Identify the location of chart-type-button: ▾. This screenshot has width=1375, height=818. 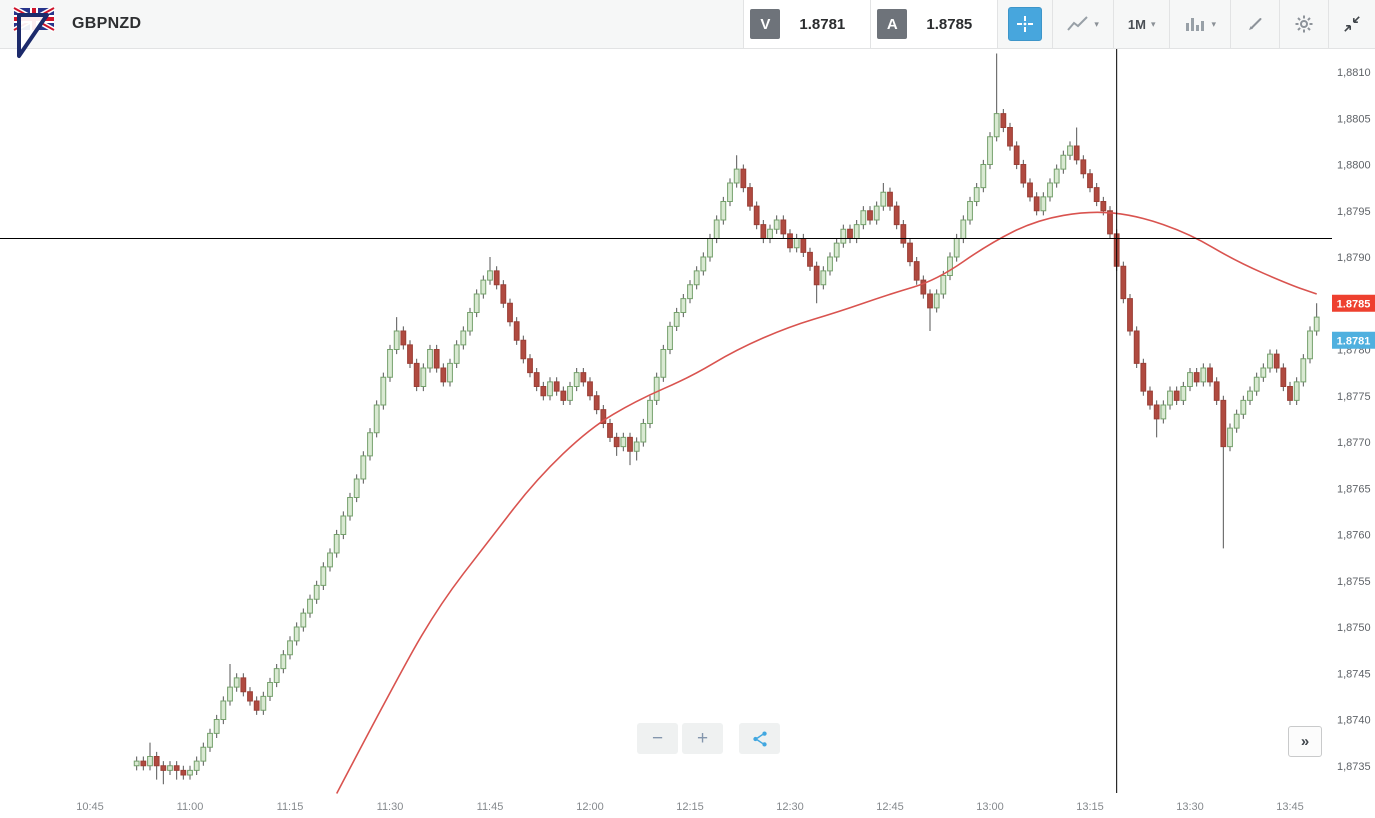
(1083, 24).